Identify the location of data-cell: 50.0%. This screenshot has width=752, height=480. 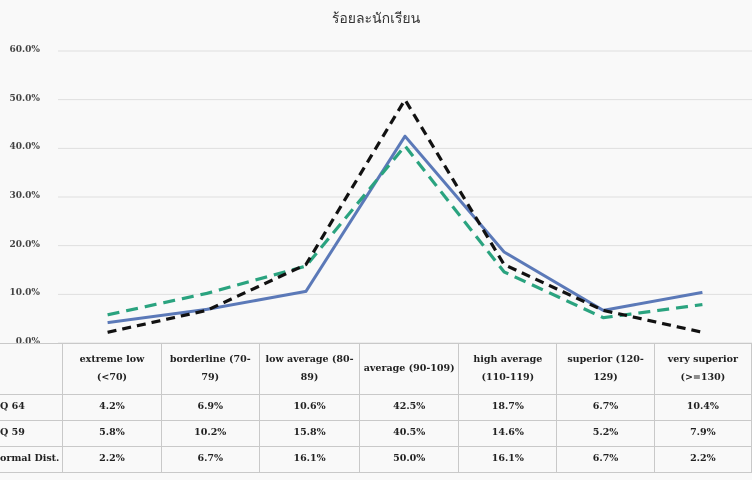
(409, 459).